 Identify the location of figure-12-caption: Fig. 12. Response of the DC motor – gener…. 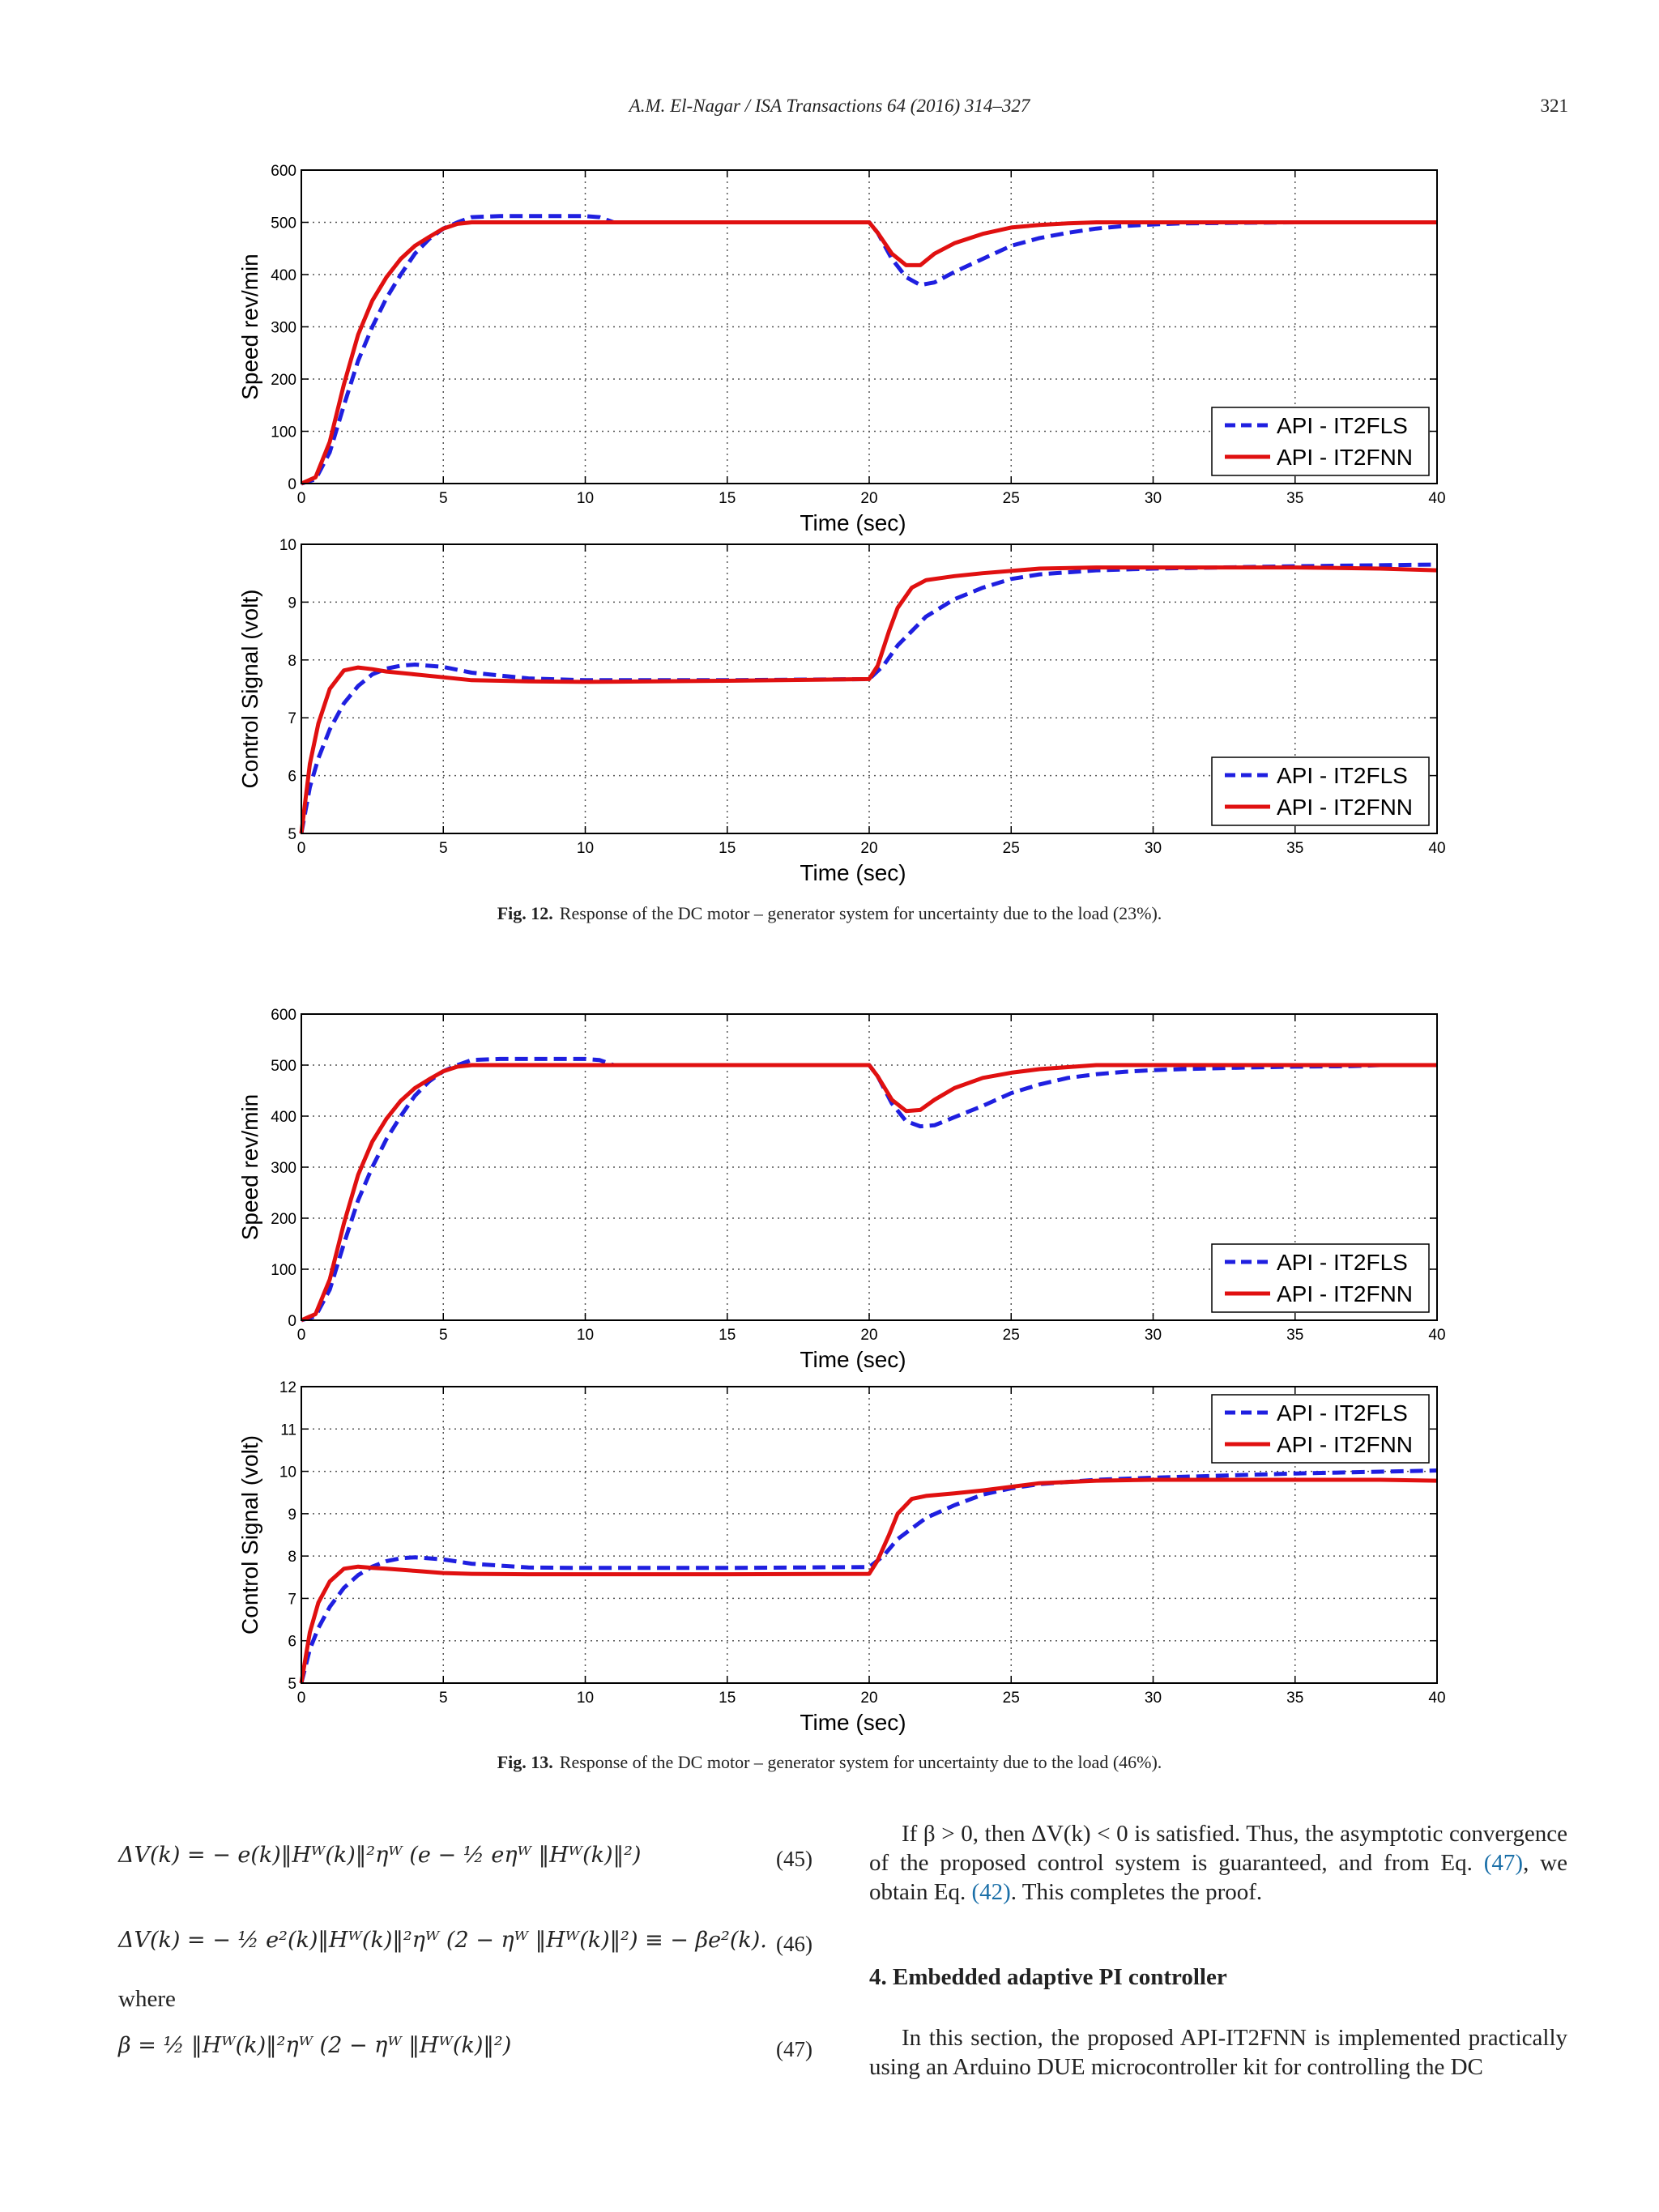
(829, 914).